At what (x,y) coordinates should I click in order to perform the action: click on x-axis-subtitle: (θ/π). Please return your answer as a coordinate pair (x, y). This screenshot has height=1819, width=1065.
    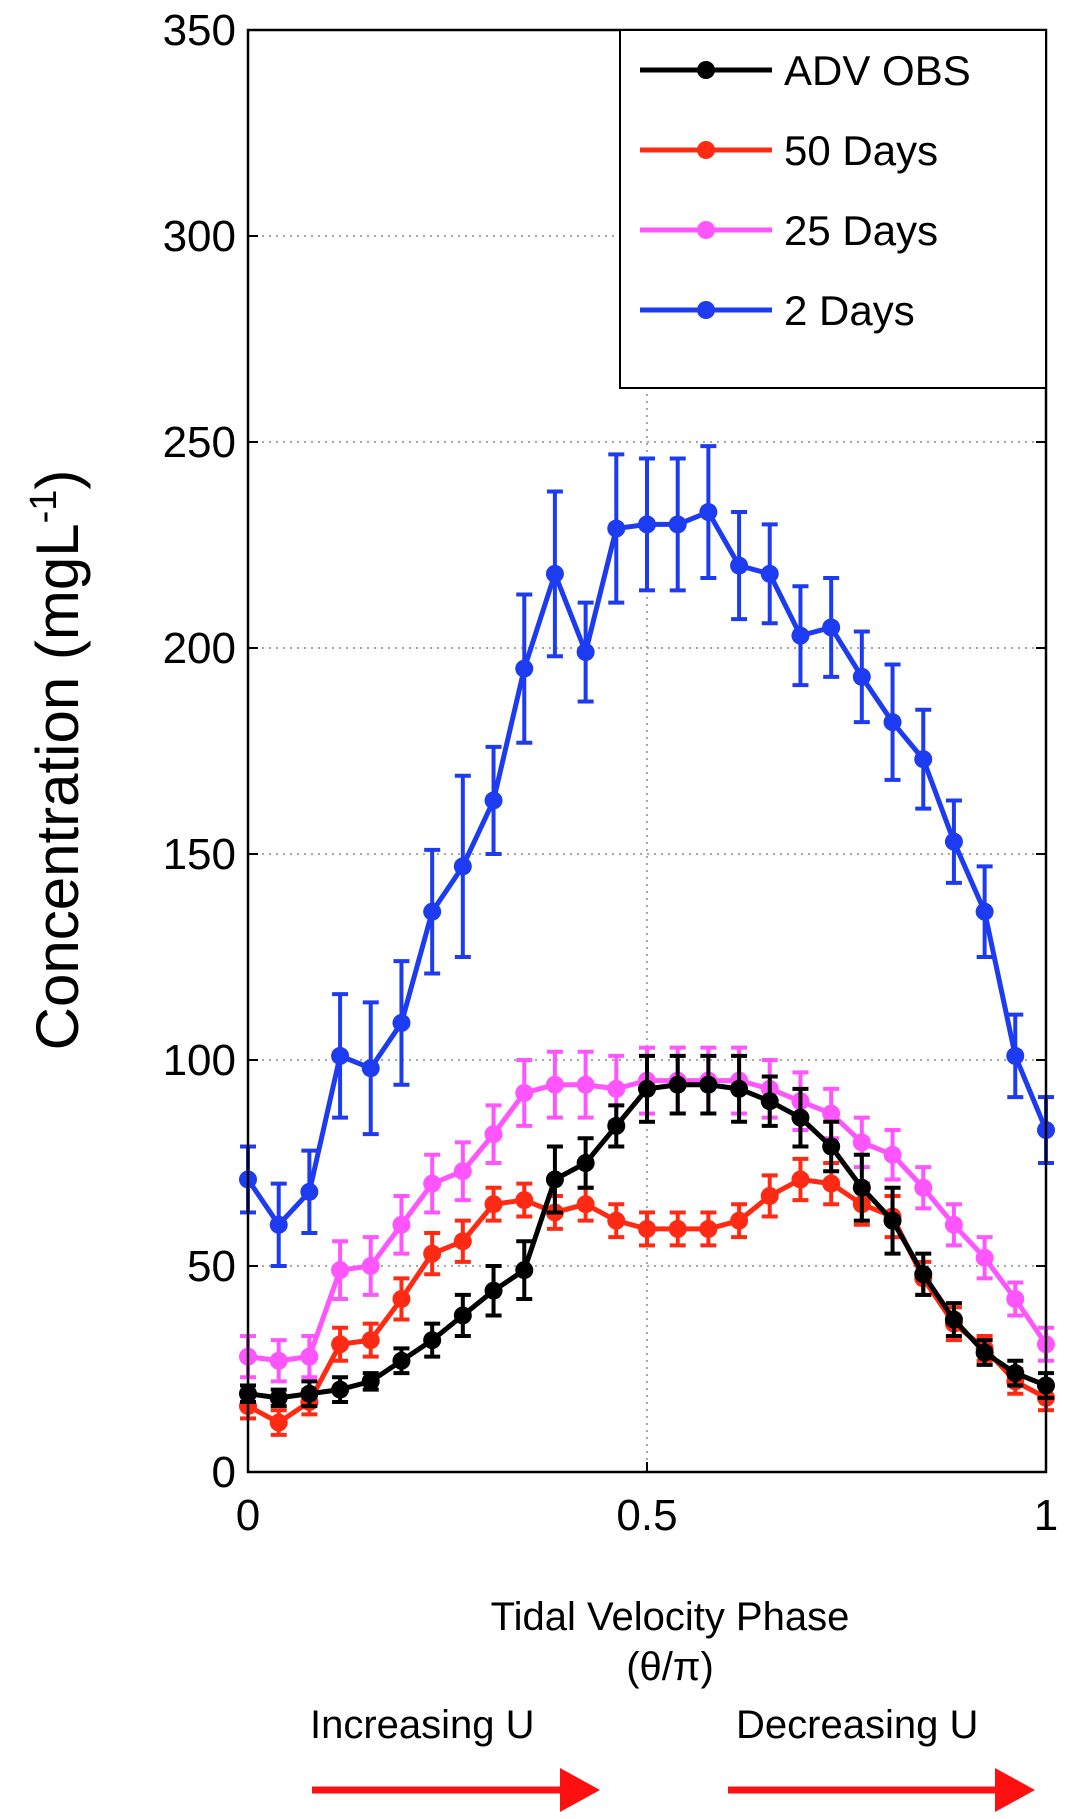
    Looking at the image, I should click on (670, 1667).